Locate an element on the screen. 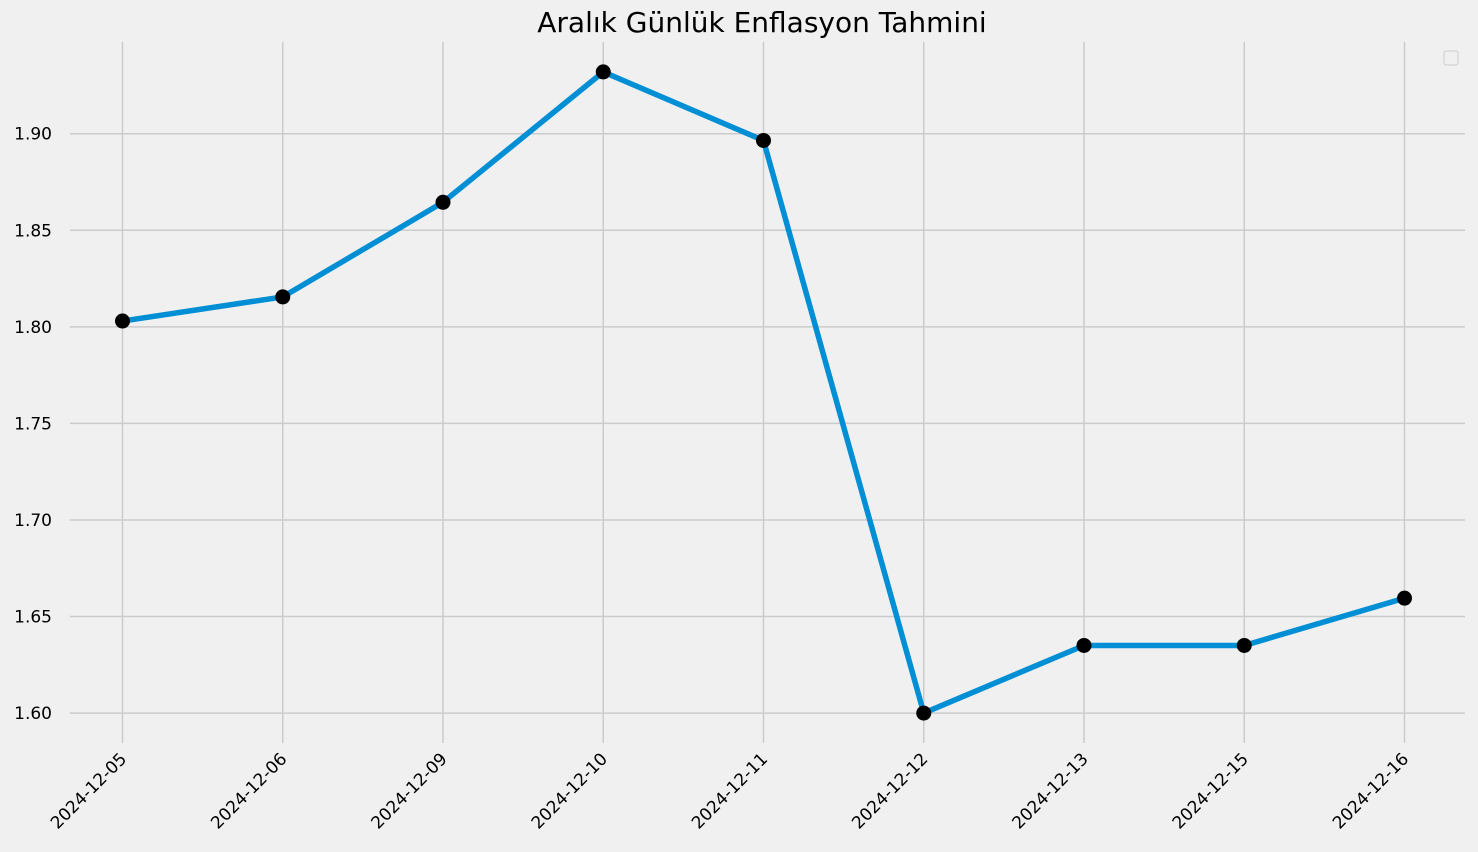  y-axis-tick-labels: 1.60 1.65 1.70 1.75 1.80 1.85 1.90 is located at coordinates (33, 424).